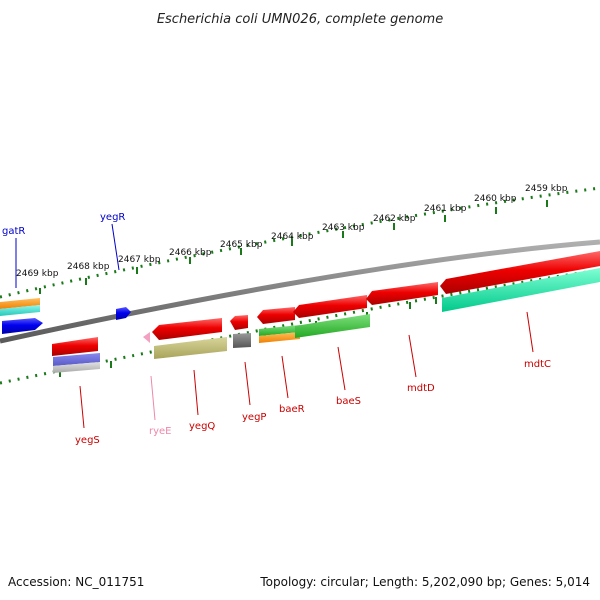  I want to click on feature-mdtD-cds, so click(402, 293).